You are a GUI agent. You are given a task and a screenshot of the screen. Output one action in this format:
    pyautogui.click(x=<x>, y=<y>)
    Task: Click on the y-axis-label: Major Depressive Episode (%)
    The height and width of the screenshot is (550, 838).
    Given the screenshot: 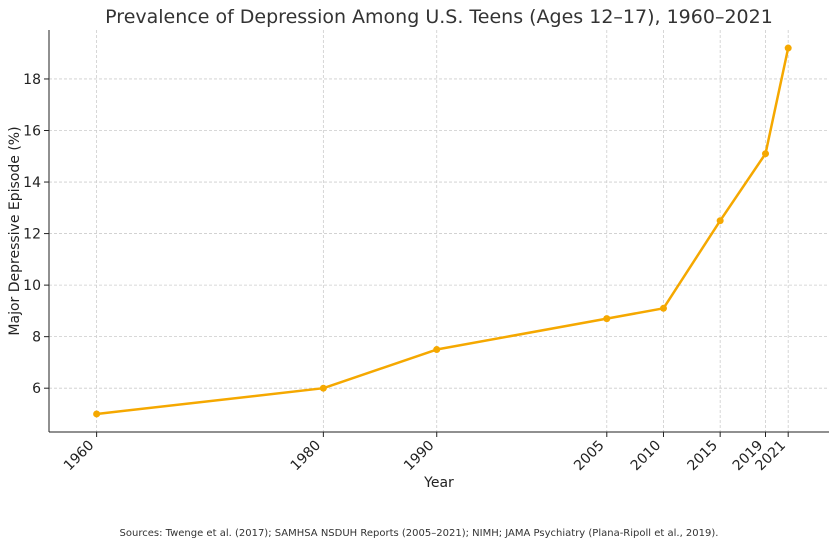 What is the action you would take?
    pyautogui.click(x=15, y=230)
    